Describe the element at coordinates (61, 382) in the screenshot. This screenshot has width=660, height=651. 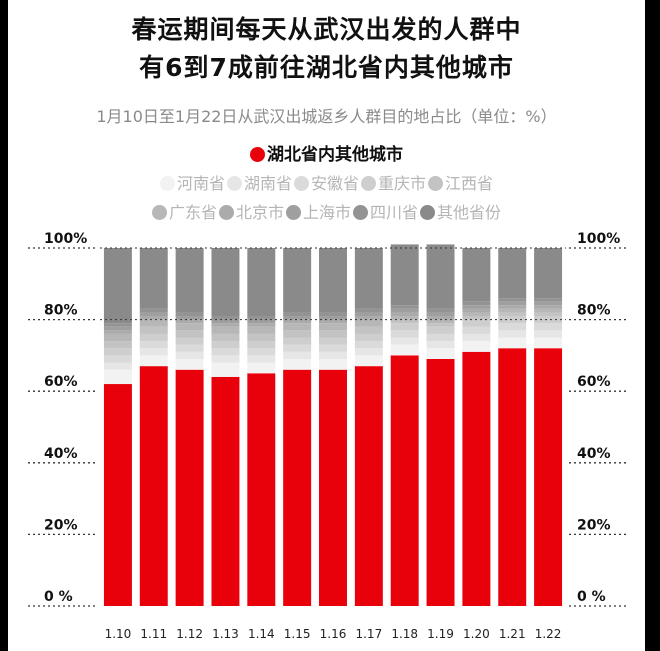
I see `y-tick-label-left: 60%` at that location.